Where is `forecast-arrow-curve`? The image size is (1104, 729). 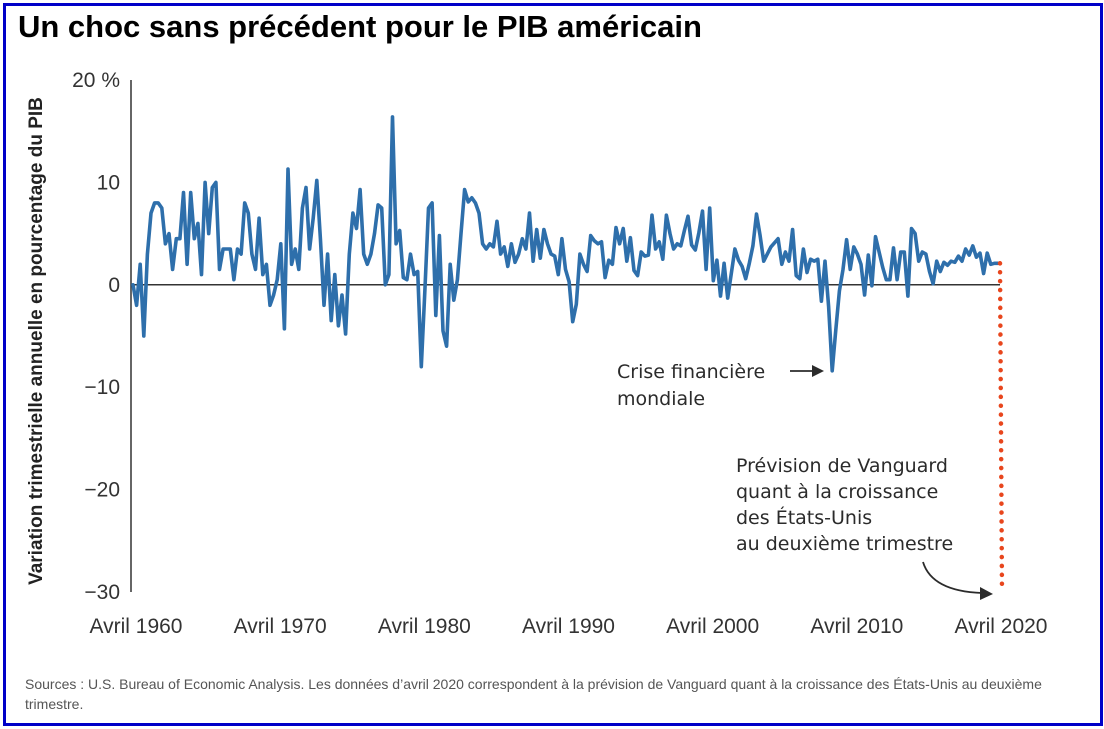 forecast-arrow-curve is located at coordinates (952, 577).